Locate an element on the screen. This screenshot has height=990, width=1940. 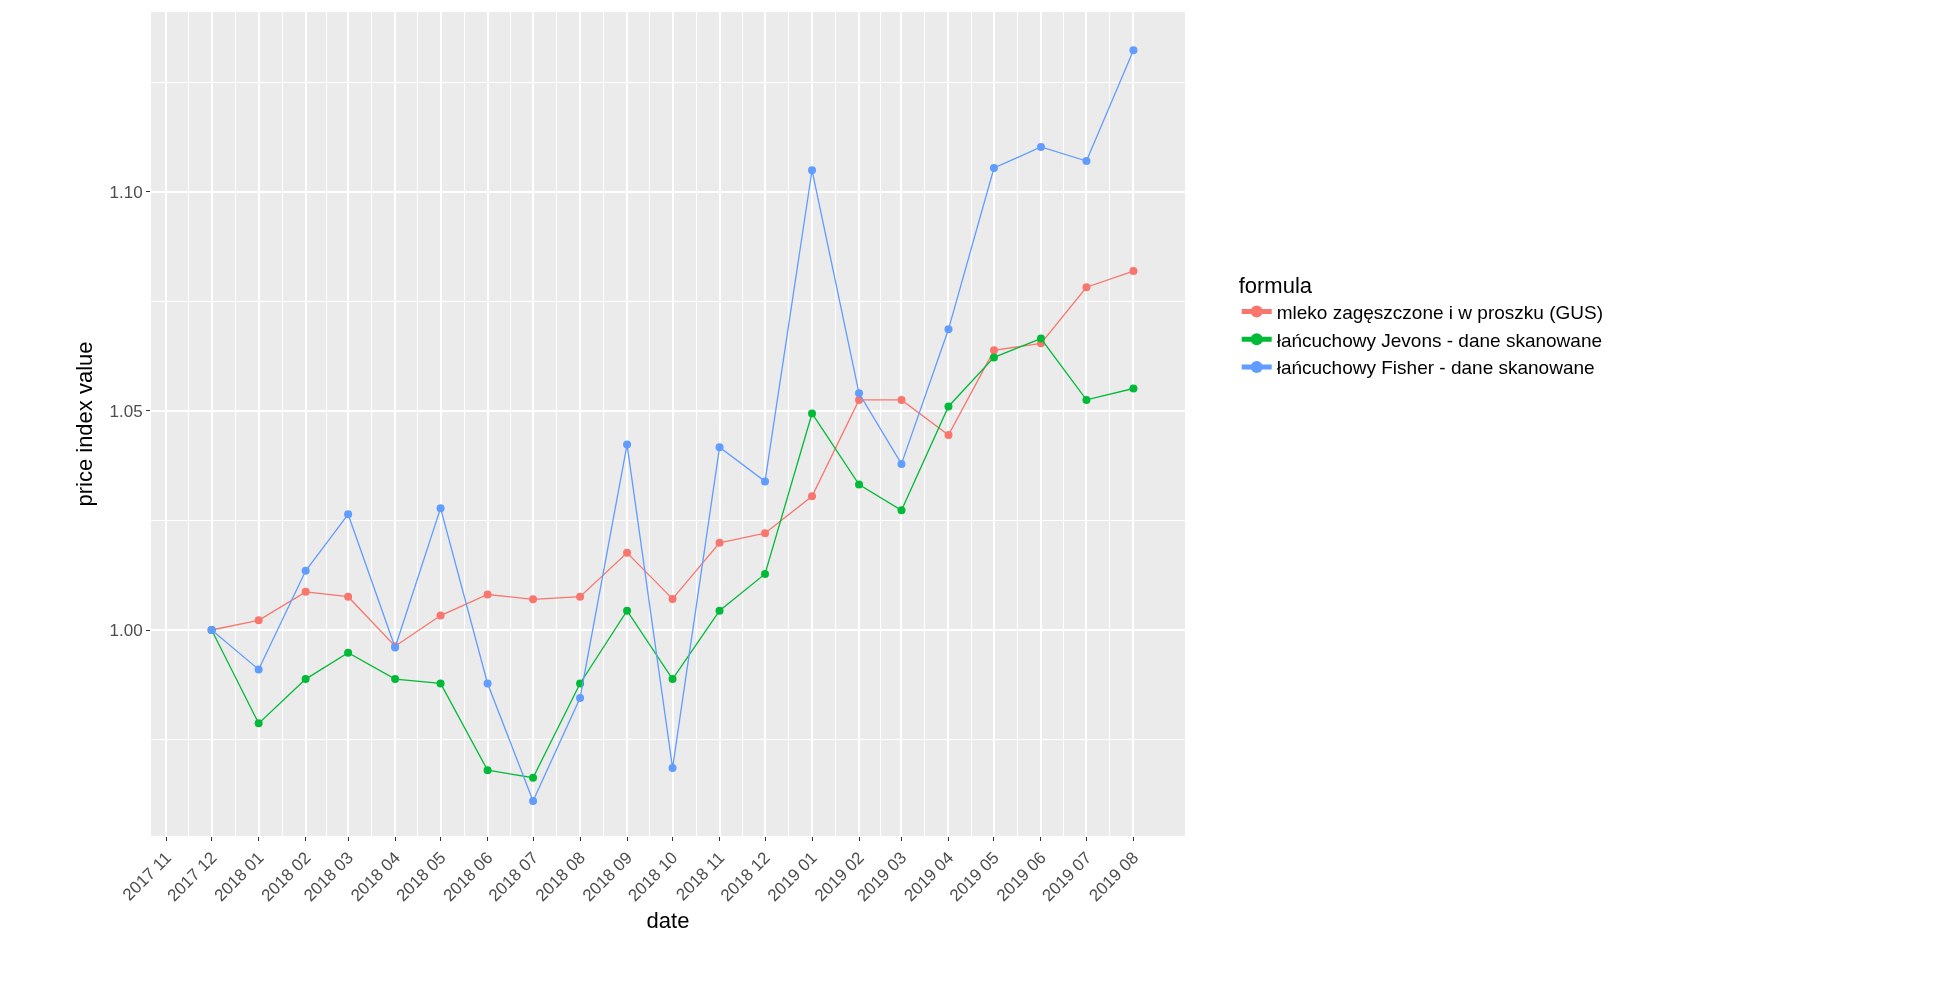
y-tick-label: 1.10 is located at coordinates (126, 192).